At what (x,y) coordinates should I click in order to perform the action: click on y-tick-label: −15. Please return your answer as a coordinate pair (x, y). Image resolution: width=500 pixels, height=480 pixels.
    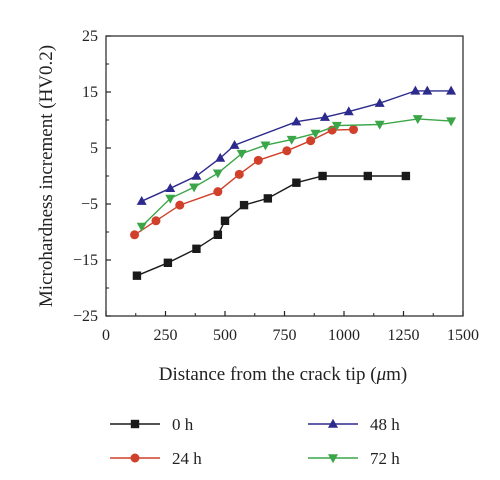
    Looking at the image, I should click on (85, 260).